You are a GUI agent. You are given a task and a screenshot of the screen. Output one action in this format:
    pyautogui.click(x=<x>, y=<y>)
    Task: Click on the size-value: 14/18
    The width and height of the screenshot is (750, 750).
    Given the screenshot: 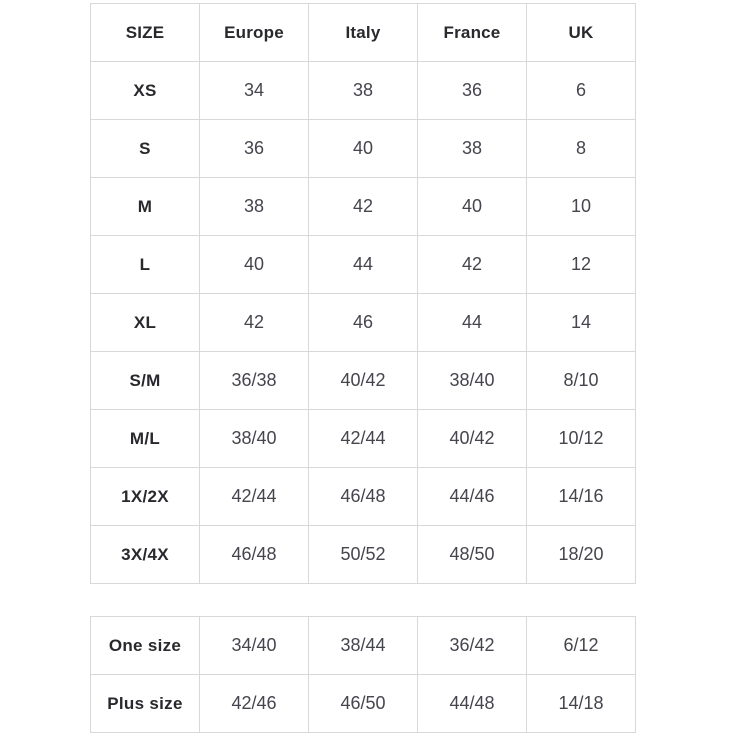 What is the action you would take?
    pyautogui.click(x=581, y=703)
    